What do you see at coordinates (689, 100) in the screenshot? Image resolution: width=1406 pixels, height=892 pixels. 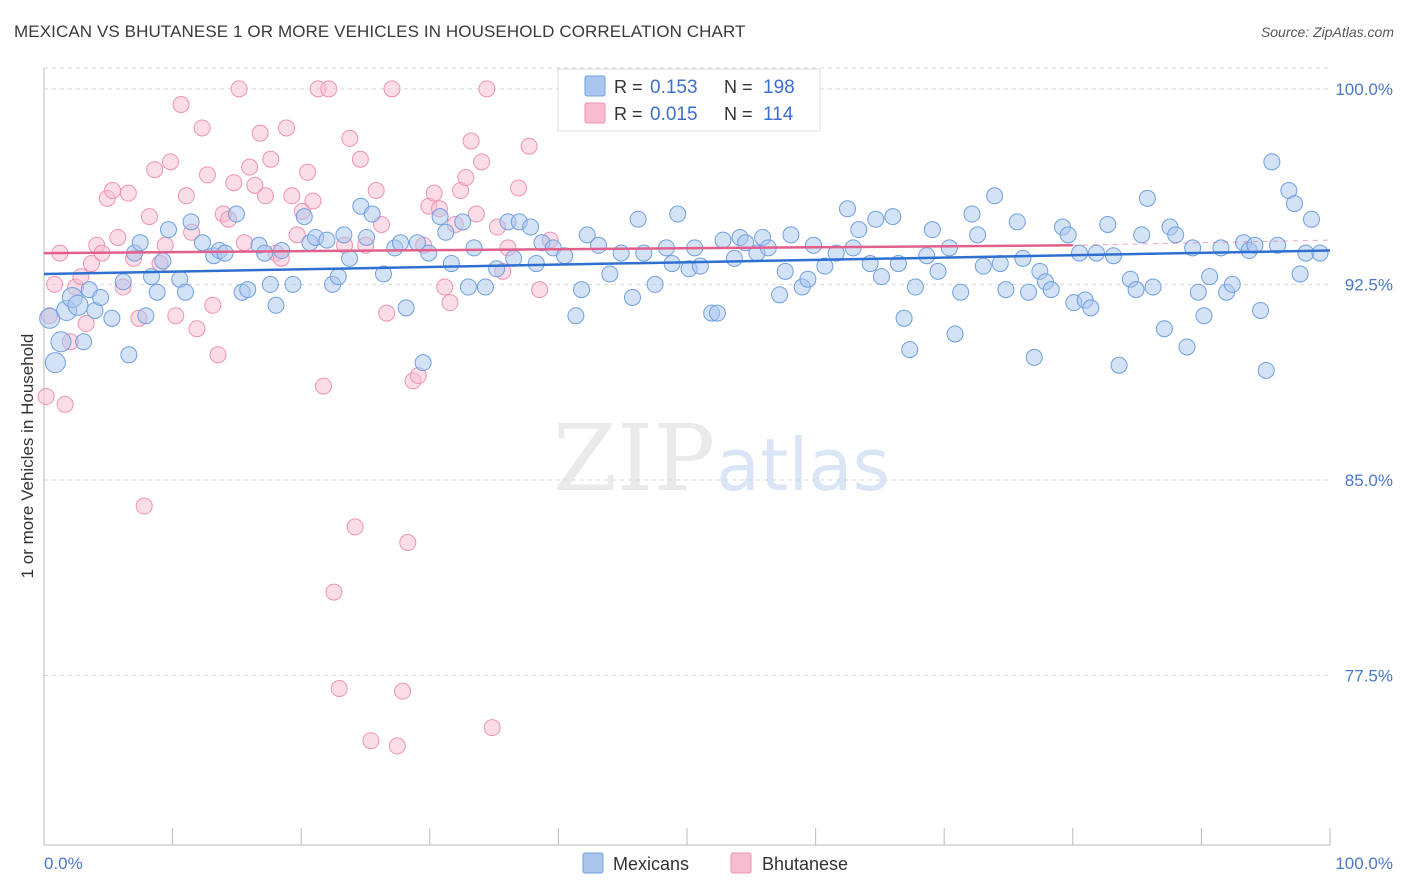 I see `stats-legend: R = 0.153 N = 198 R = 0.015 N = 114` at bounding box center [689, 100].